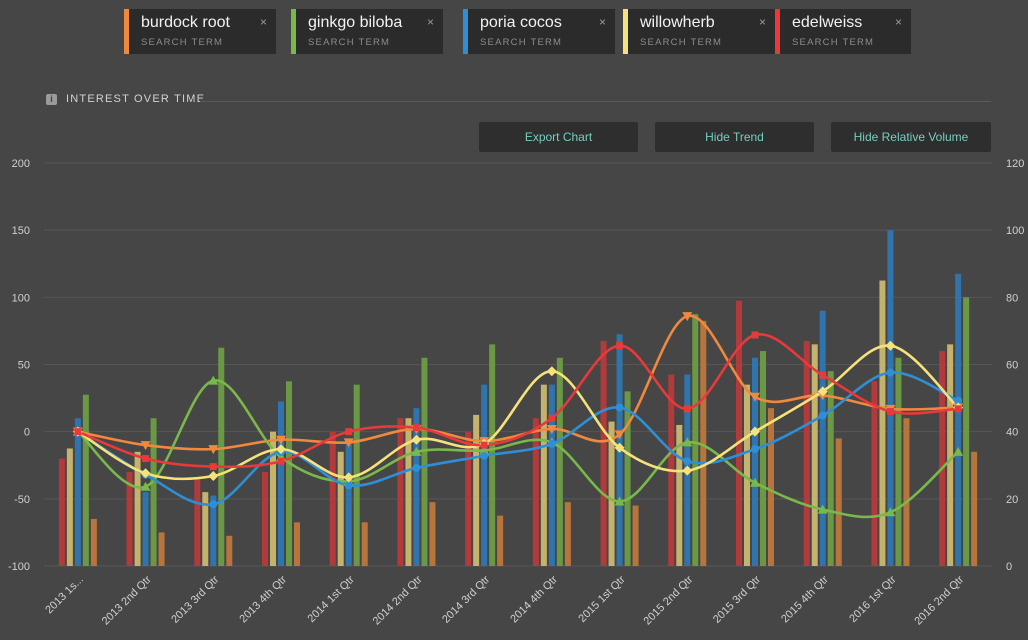 The height and width of the screenshot is (640, 1028). What do you see at coordinates (805, 599) in the screenshot?
I see `x-tick-label: 2015 4th Qtr` at bounding box center [805, 599].